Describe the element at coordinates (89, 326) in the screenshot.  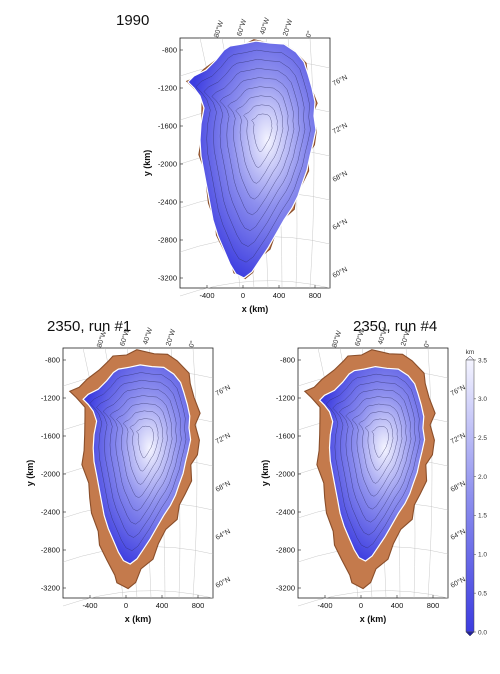
I see `panel-title-run1: 2350, run #1` at that location.